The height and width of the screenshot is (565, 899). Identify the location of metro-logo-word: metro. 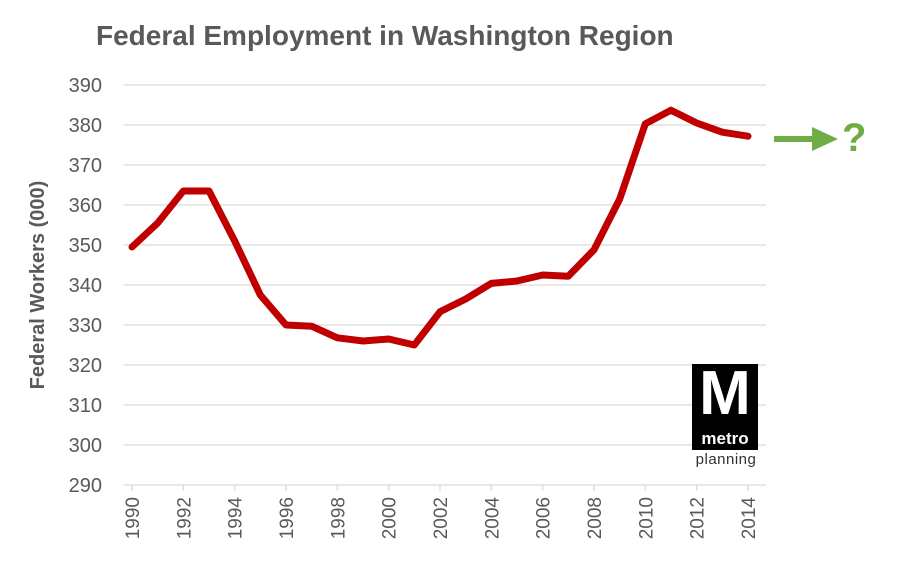
(725, 438).